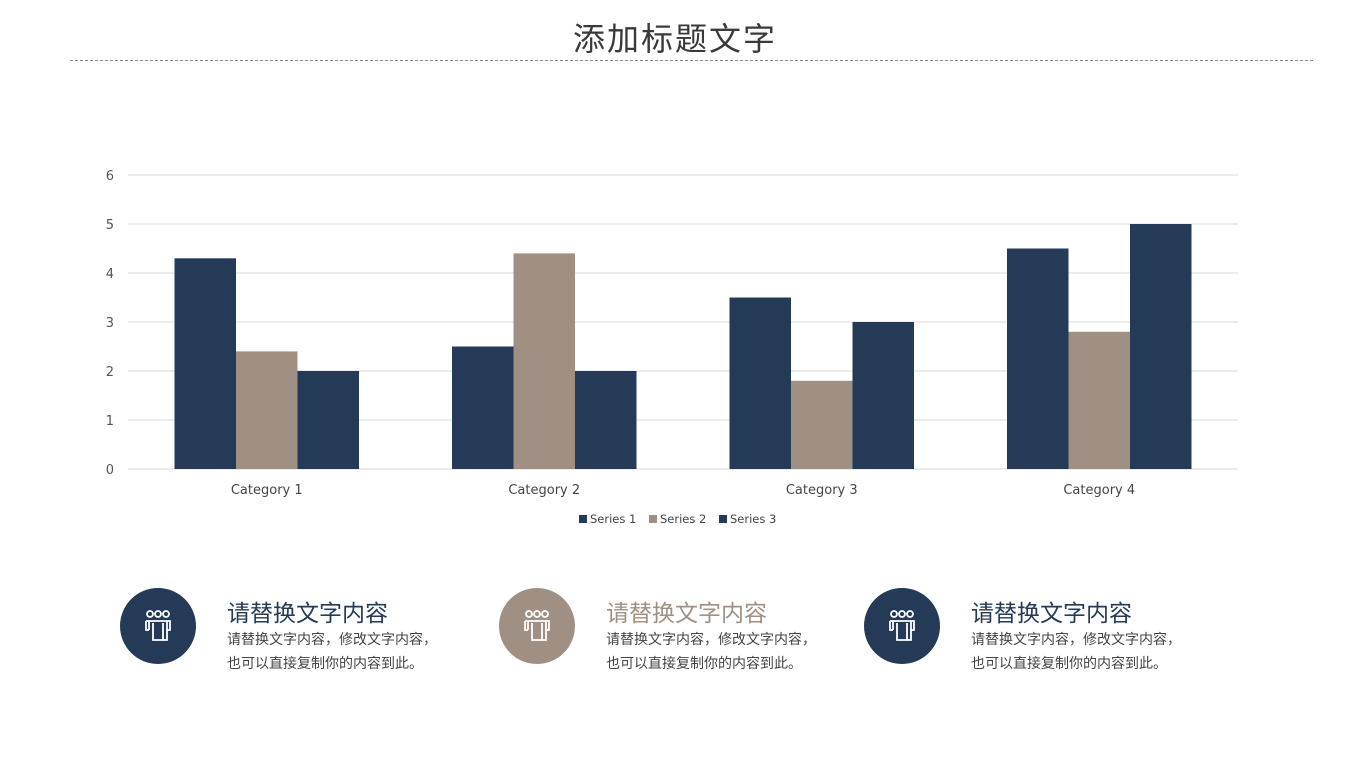 This screenshot has height=759, width=1350. I want to click on legend-label: Series 2, so click(683, 519).